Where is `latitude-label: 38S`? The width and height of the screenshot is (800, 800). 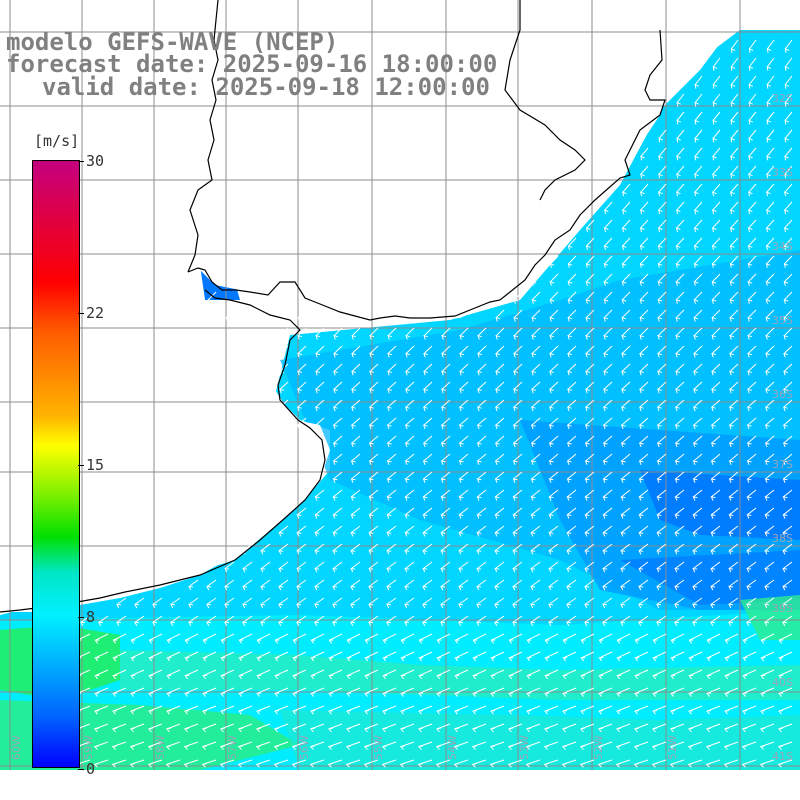 latitude-label: 38S is located at coordinates (782, 538).